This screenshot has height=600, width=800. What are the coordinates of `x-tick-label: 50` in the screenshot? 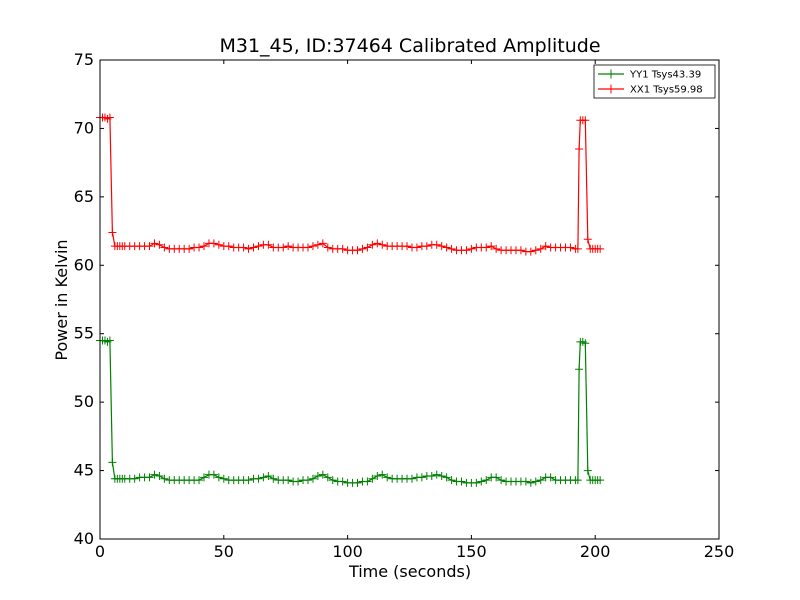 It's located at (224, 551).